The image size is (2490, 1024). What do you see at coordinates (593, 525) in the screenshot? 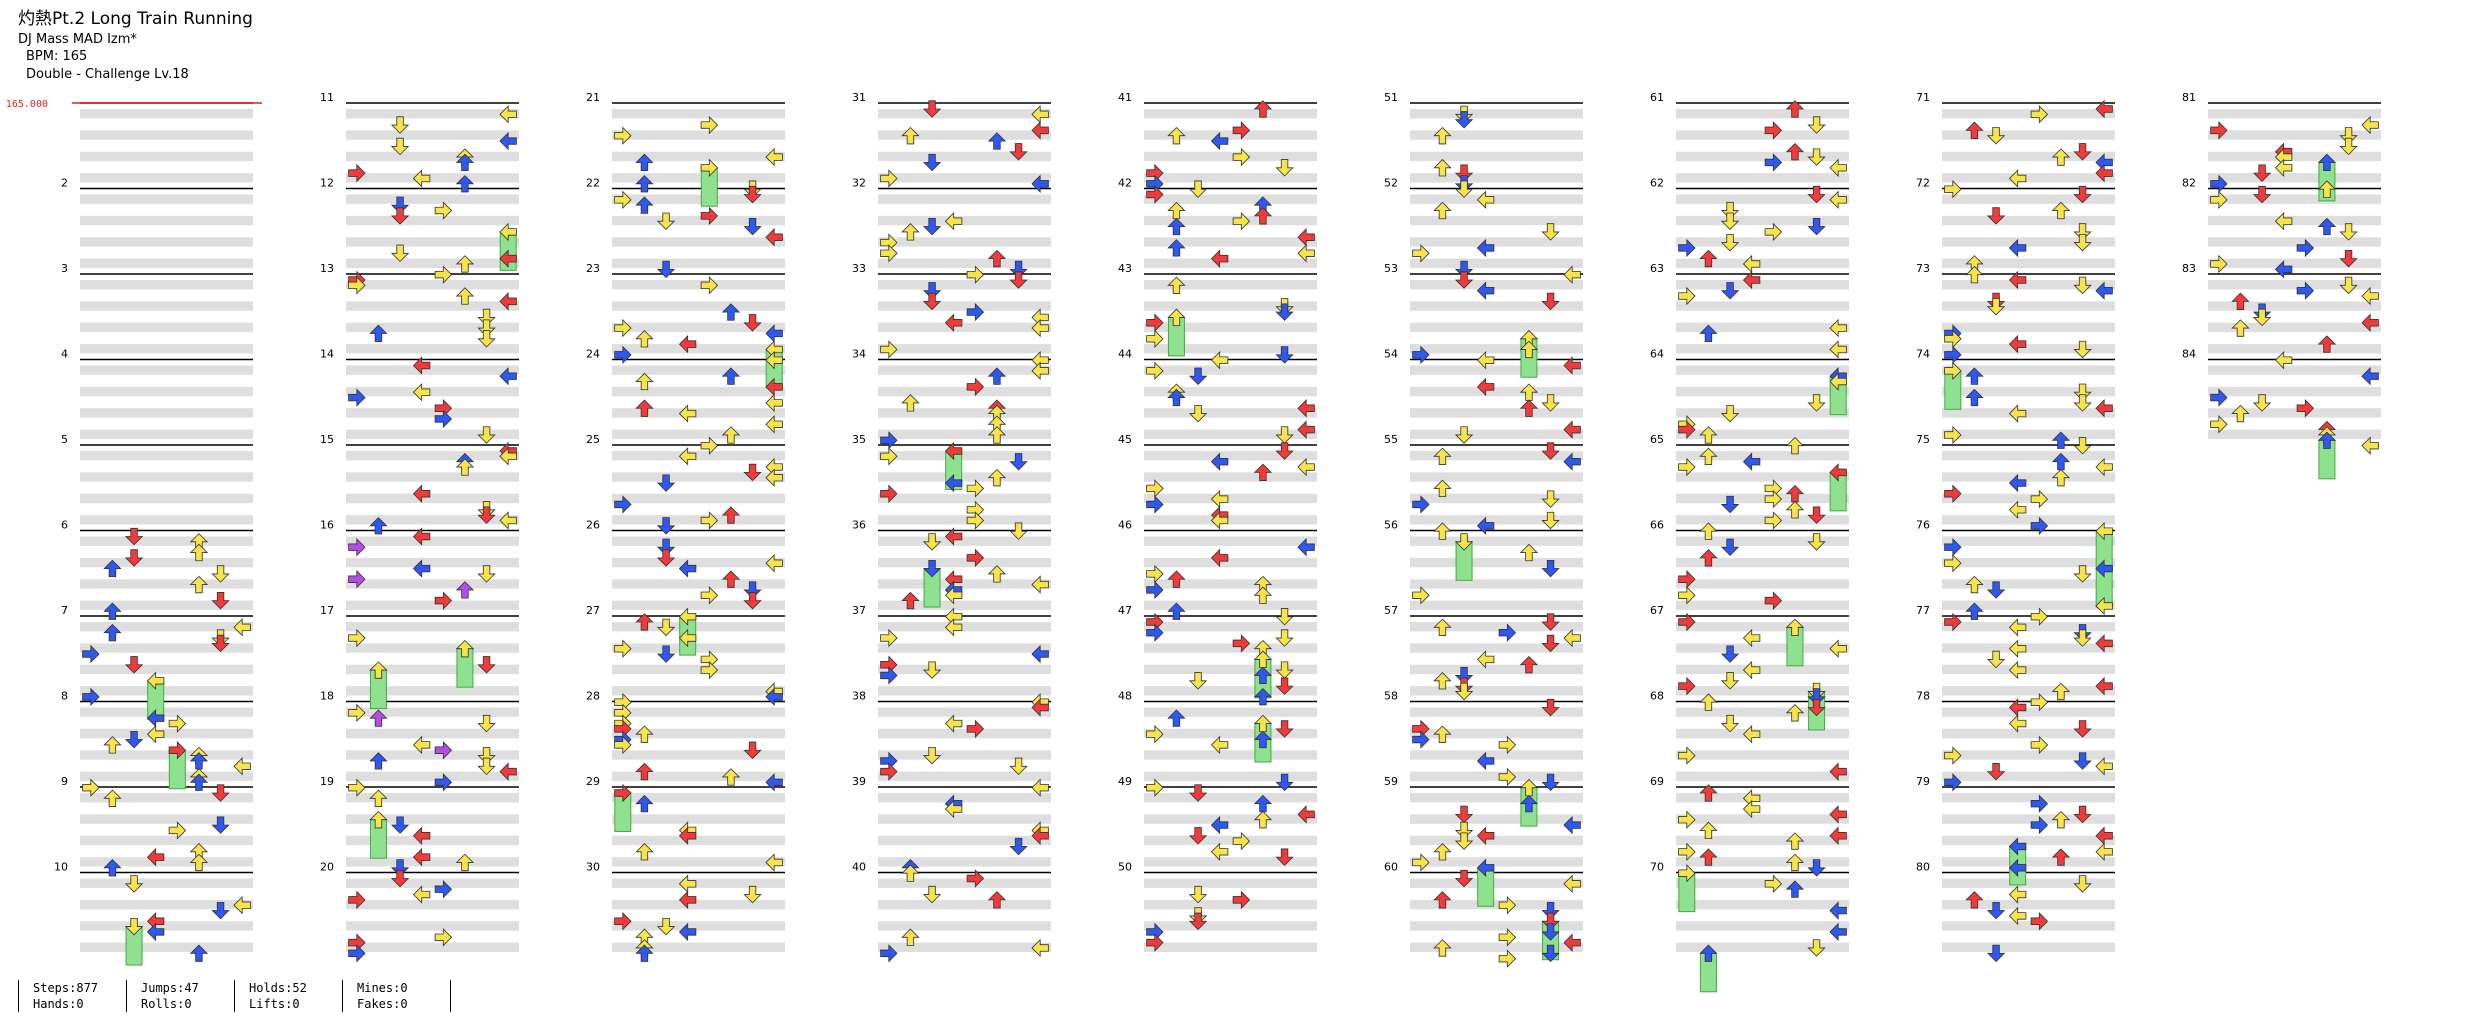
I see `measure-number: 26` at bounding box center [593, 525].